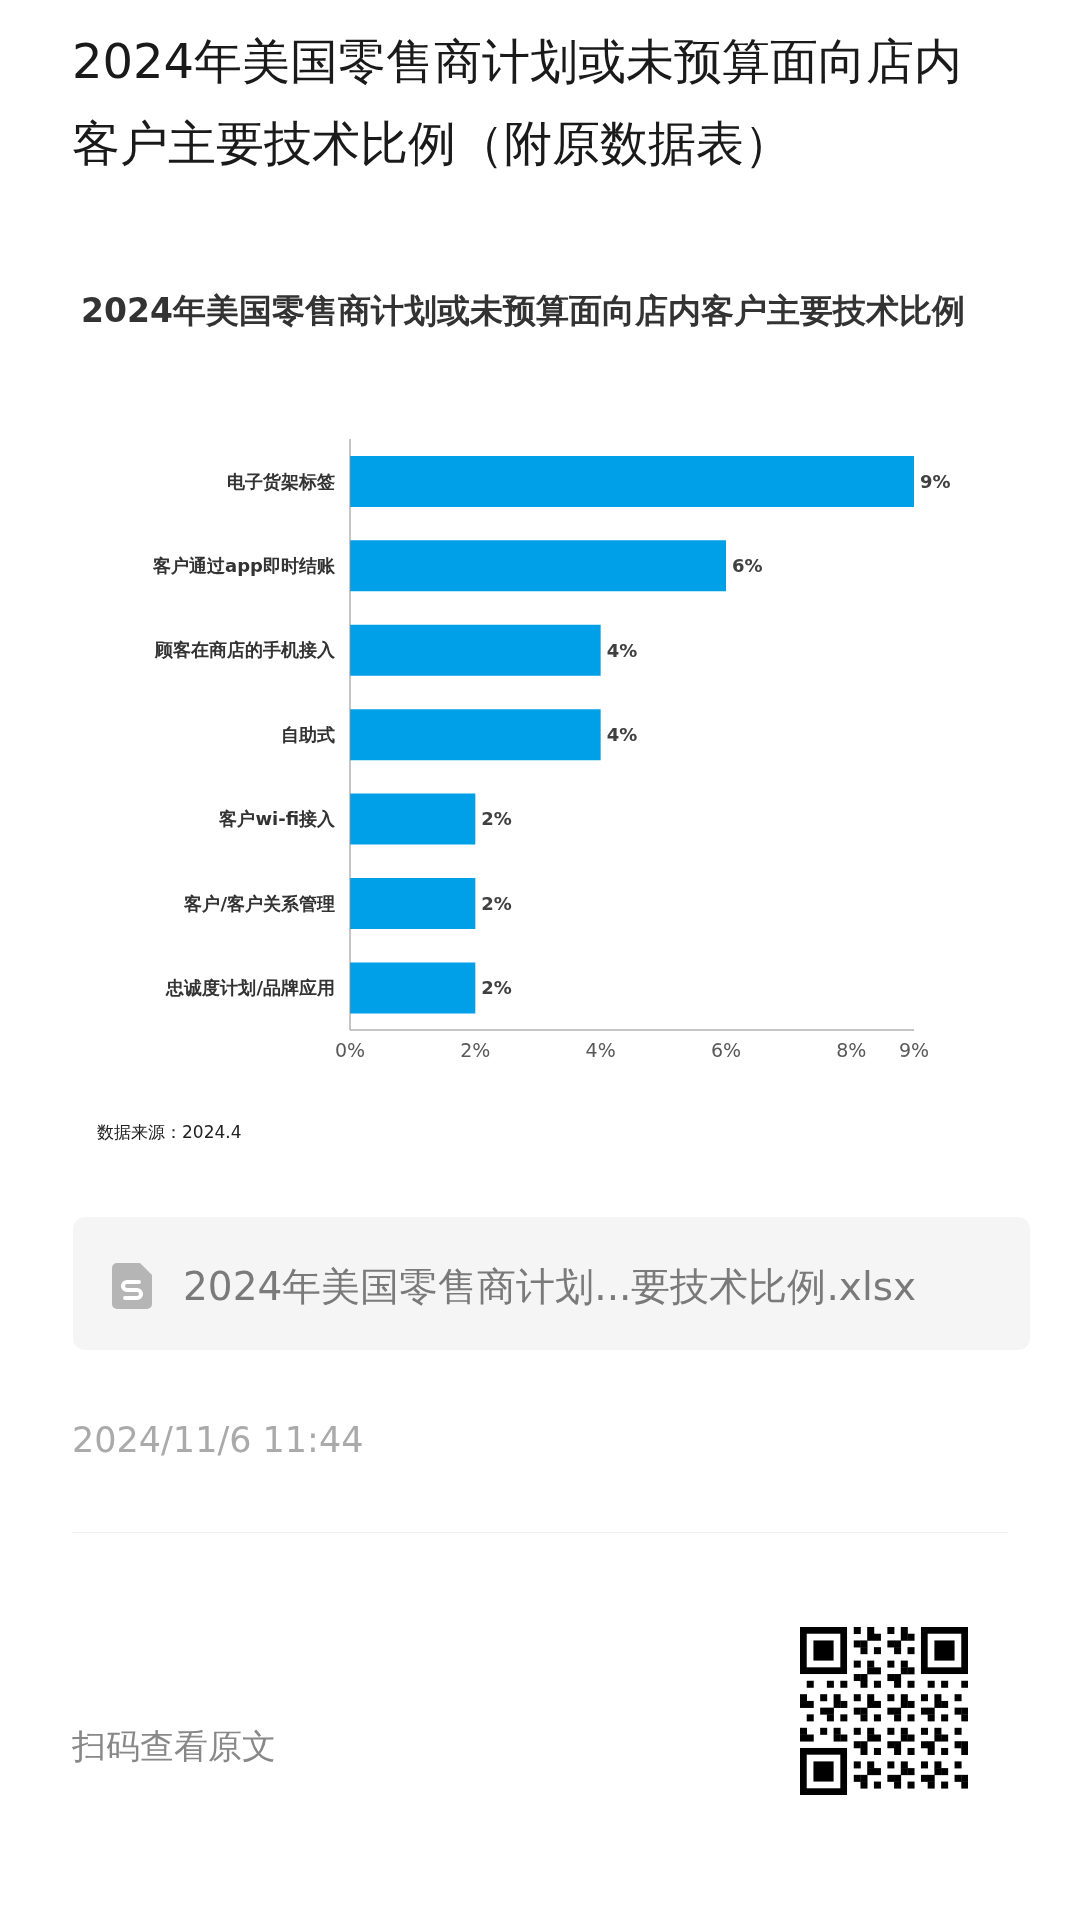  Describe the element at coordinates (935, 481) in the screenshot. I see `data-label: 9%` at that location.